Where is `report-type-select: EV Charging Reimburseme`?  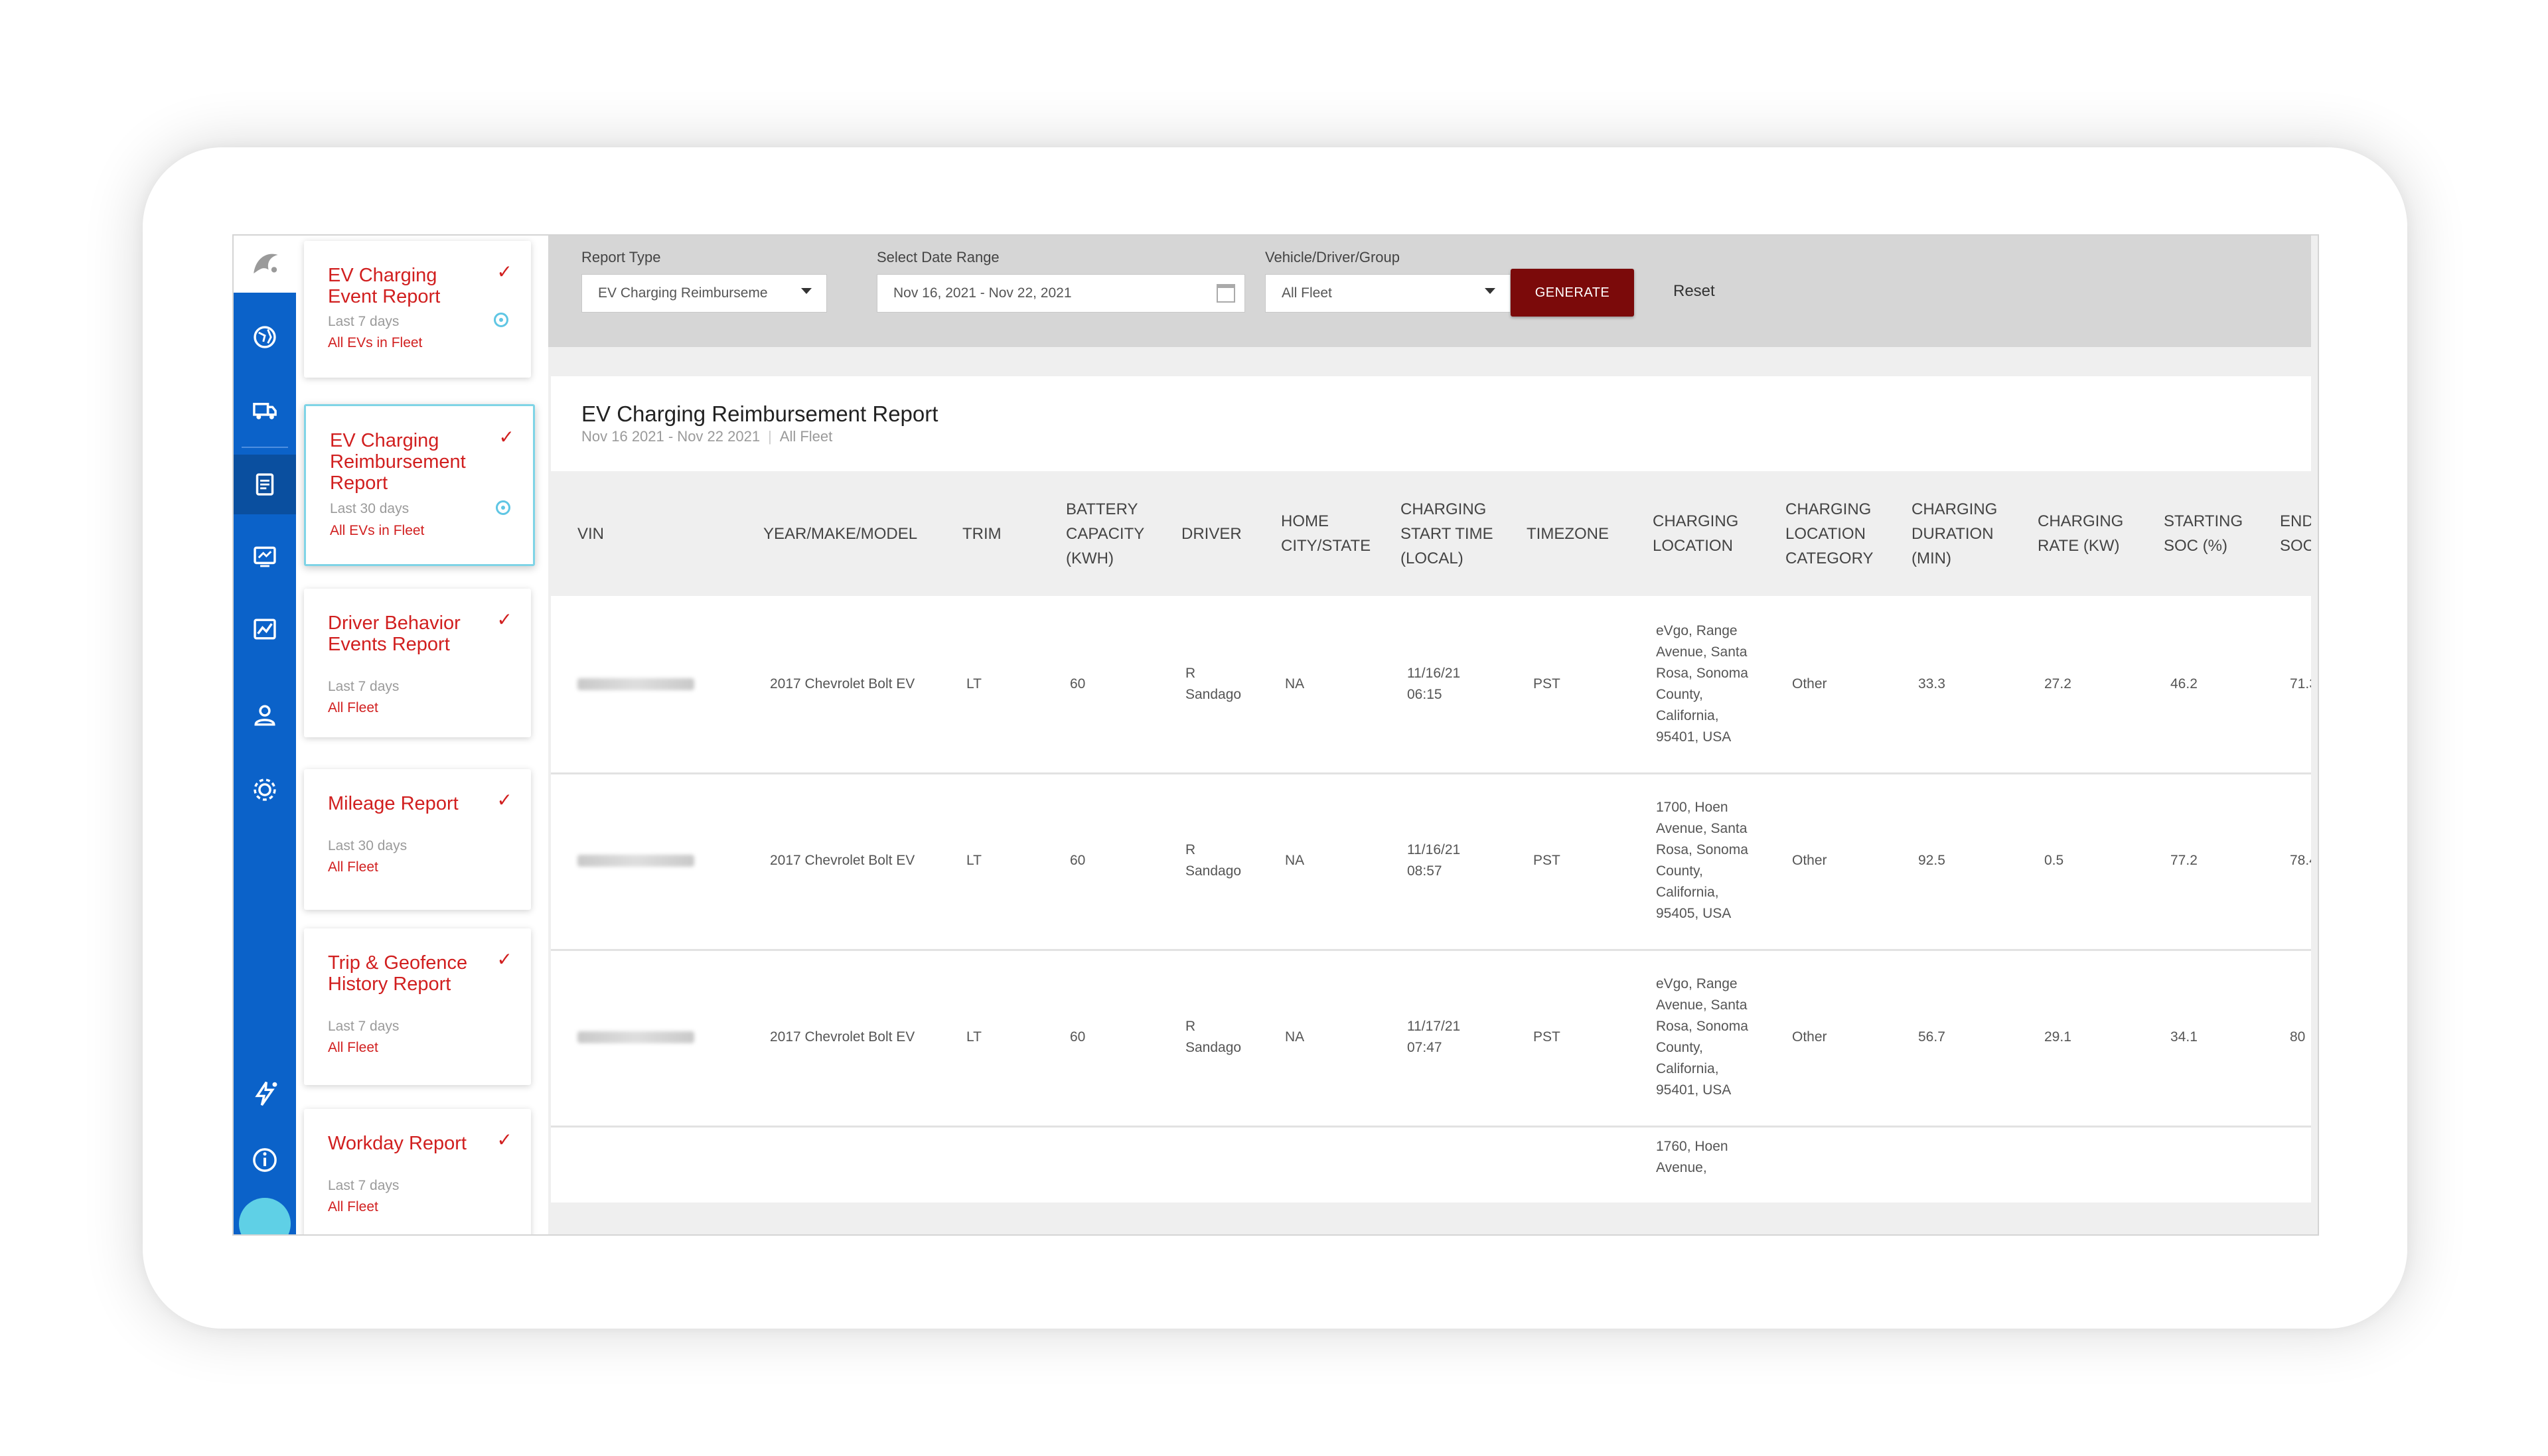
report-type-select: EV Charging Reimburseme is located at coordinates (704, 293).